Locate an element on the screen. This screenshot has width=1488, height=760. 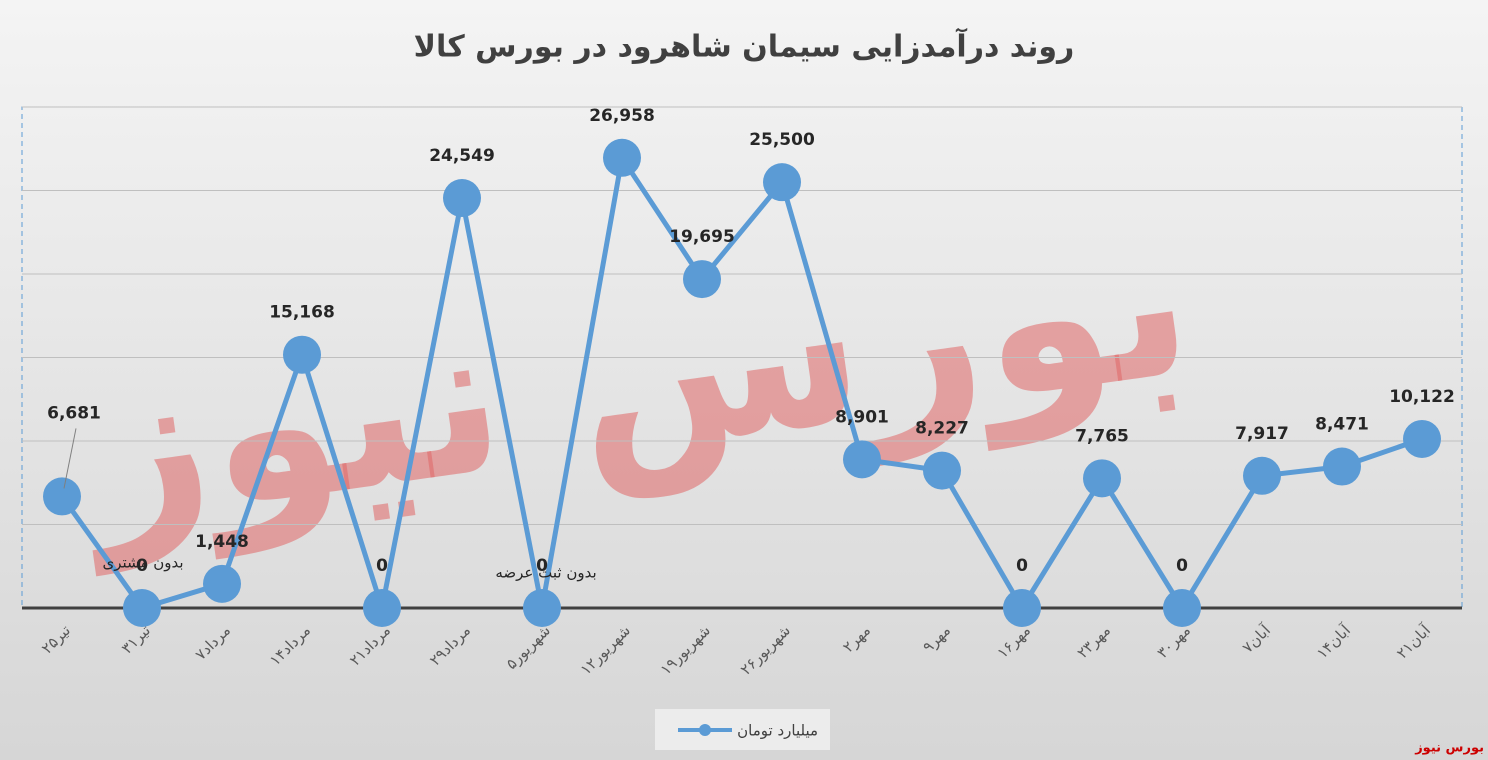
annotation: بدون ثبت عرضه is located at coordinates (545, 573).